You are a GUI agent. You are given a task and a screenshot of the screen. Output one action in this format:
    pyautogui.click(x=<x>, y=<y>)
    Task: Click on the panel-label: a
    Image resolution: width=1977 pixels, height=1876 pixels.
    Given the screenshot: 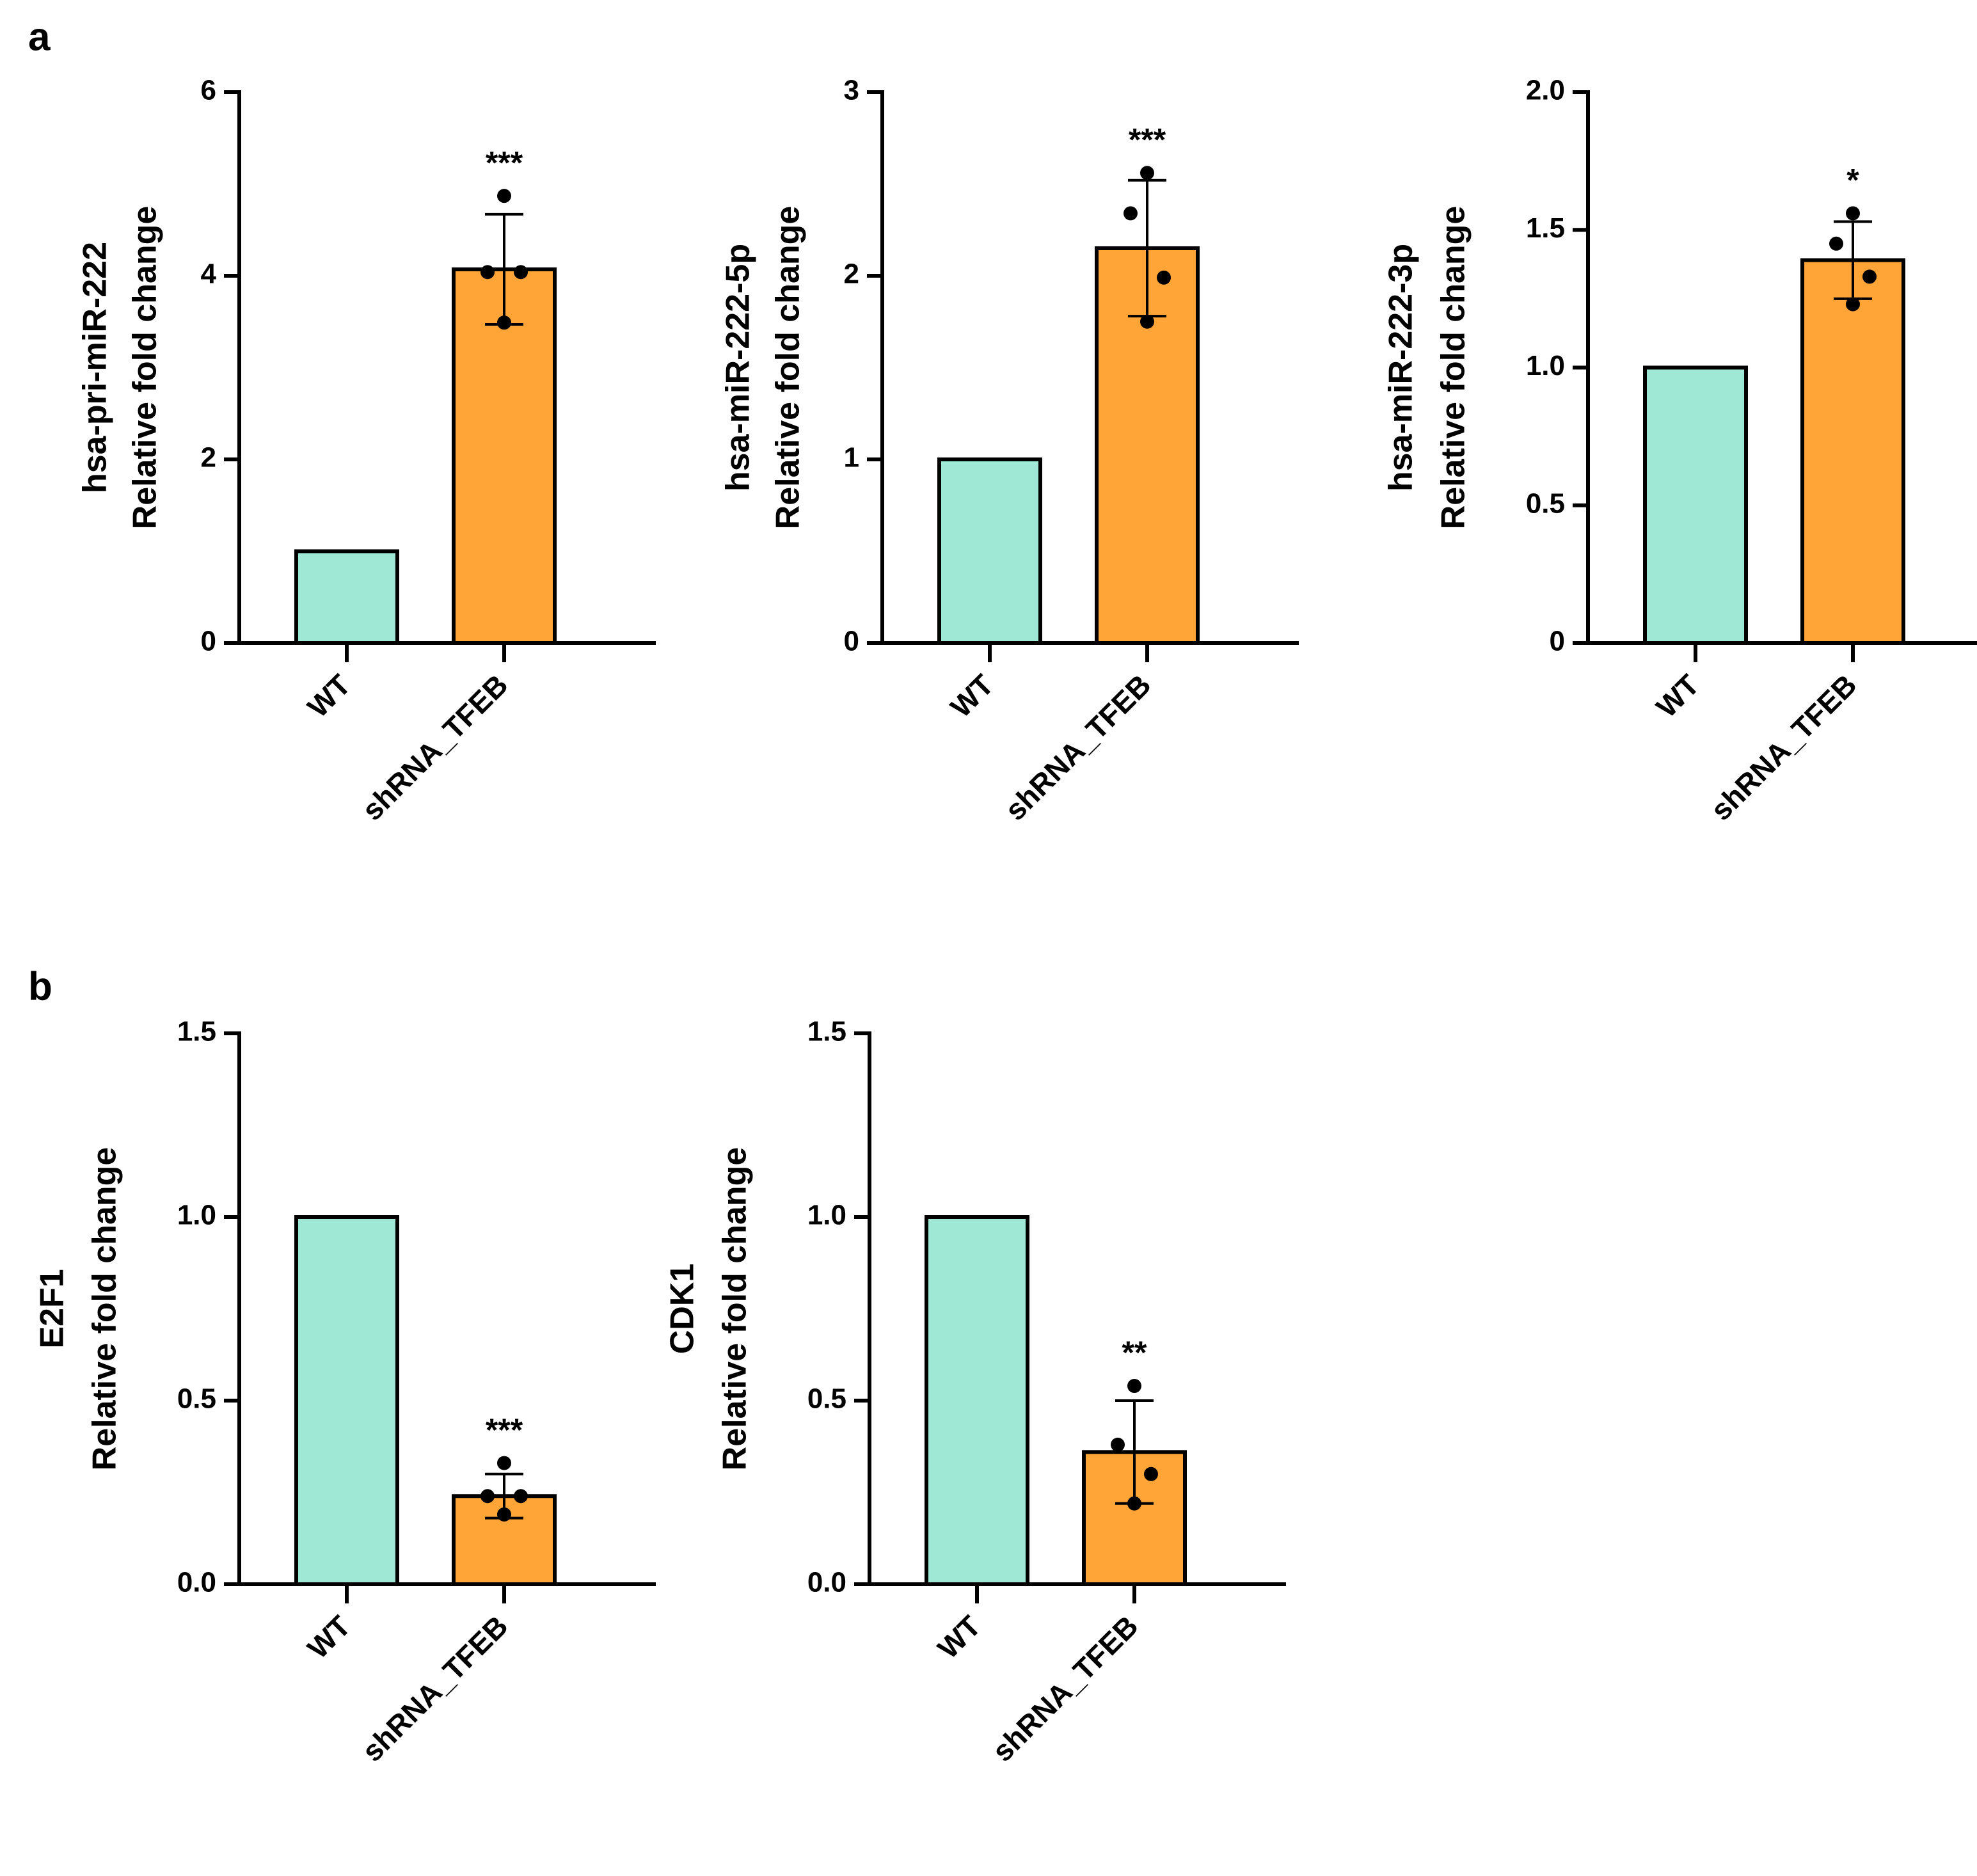 What is the action you would take?
    pyautogui.click(x=39, y=37)
    